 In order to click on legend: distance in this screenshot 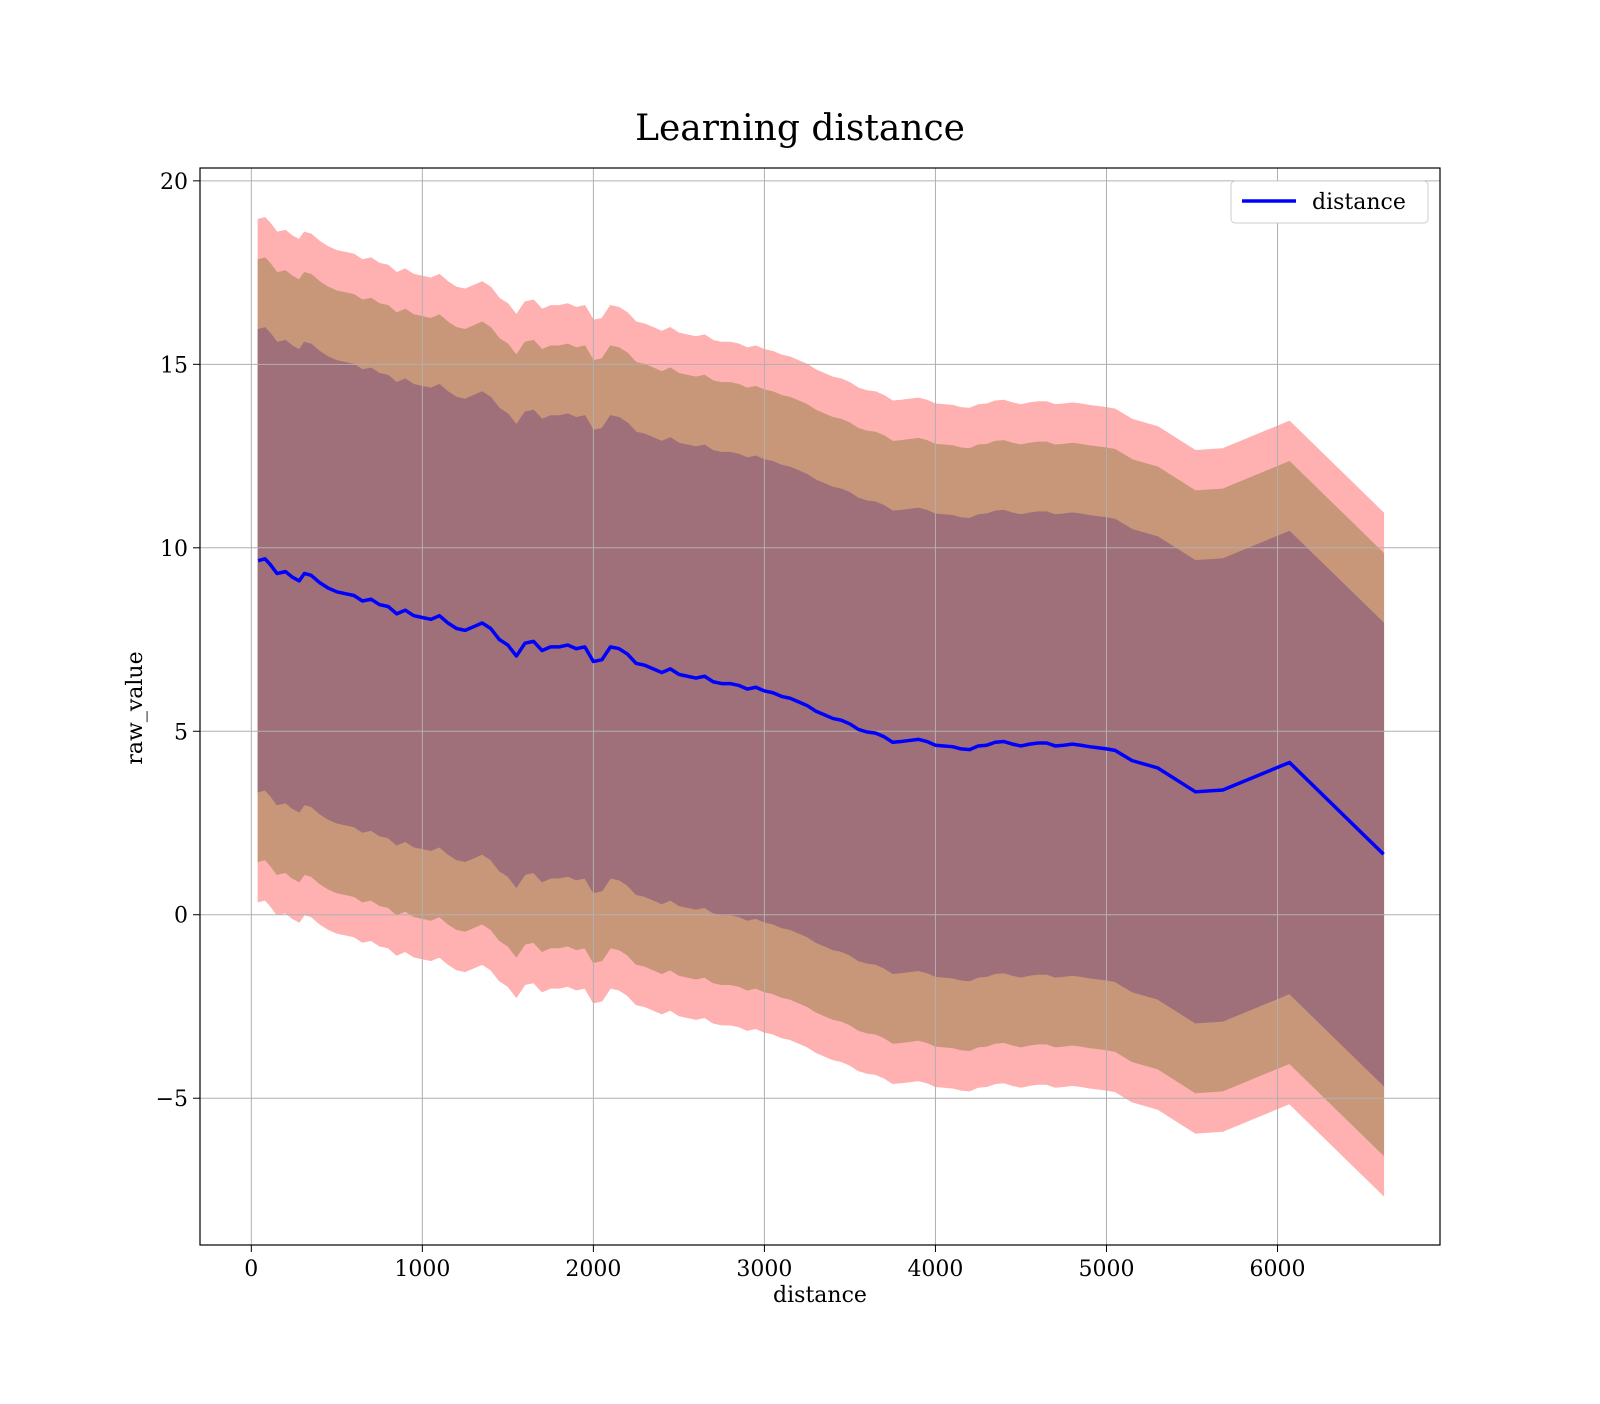, I will do `click(1329, 202)`.